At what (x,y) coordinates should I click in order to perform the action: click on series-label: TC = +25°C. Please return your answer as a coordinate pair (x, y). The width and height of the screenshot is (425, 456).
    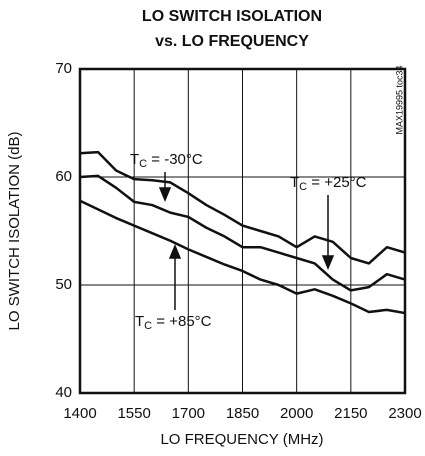
    Looking at the image, I should click on (328, 183).